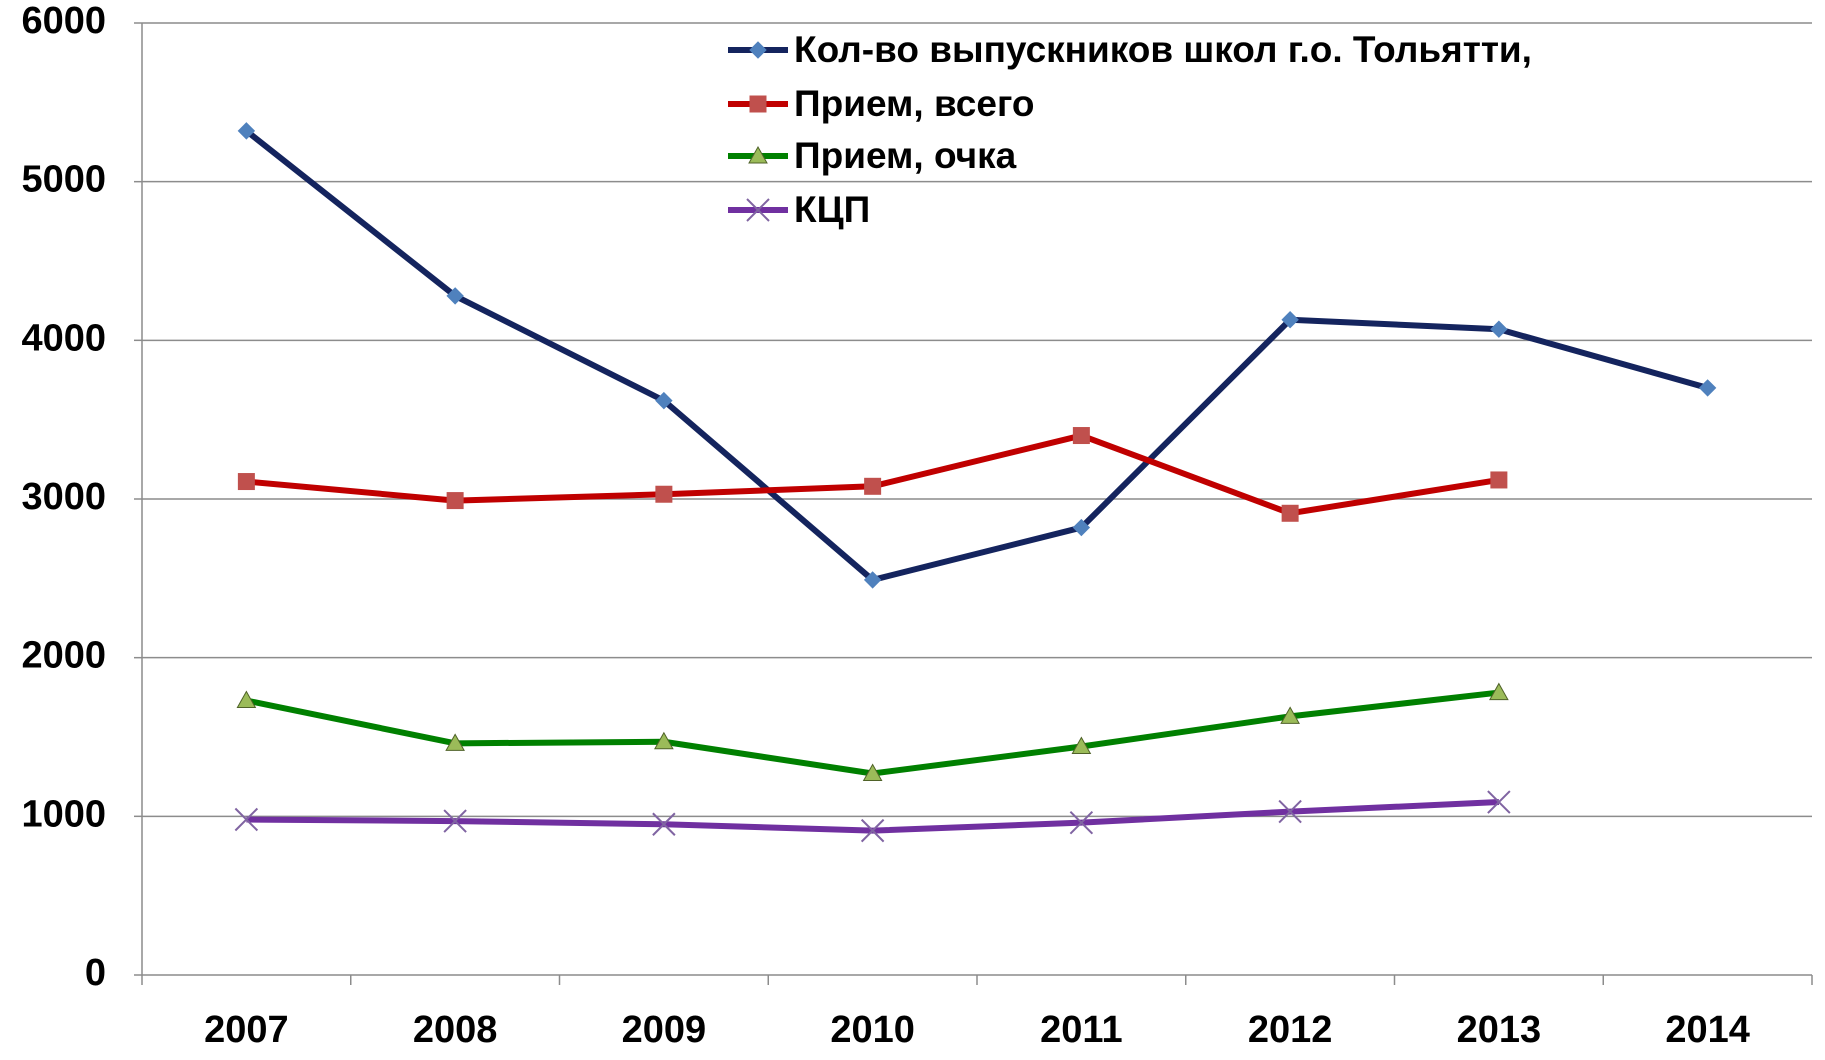 The width and height of the screenshot is (1825, 1060). I want to click on y-tick-label: 4000, so click(63, 338).